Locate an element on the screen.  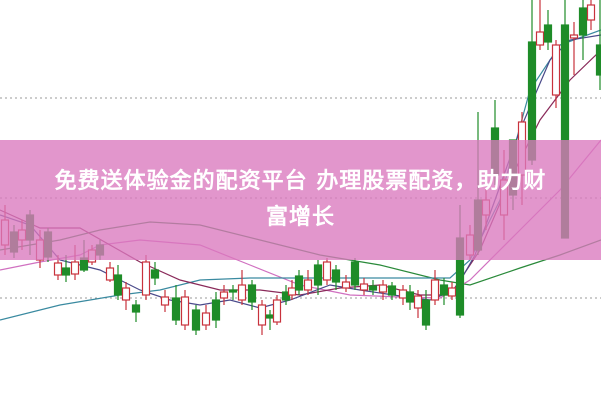
title-line-2: 富增长 is located at coordinates (300, 217).